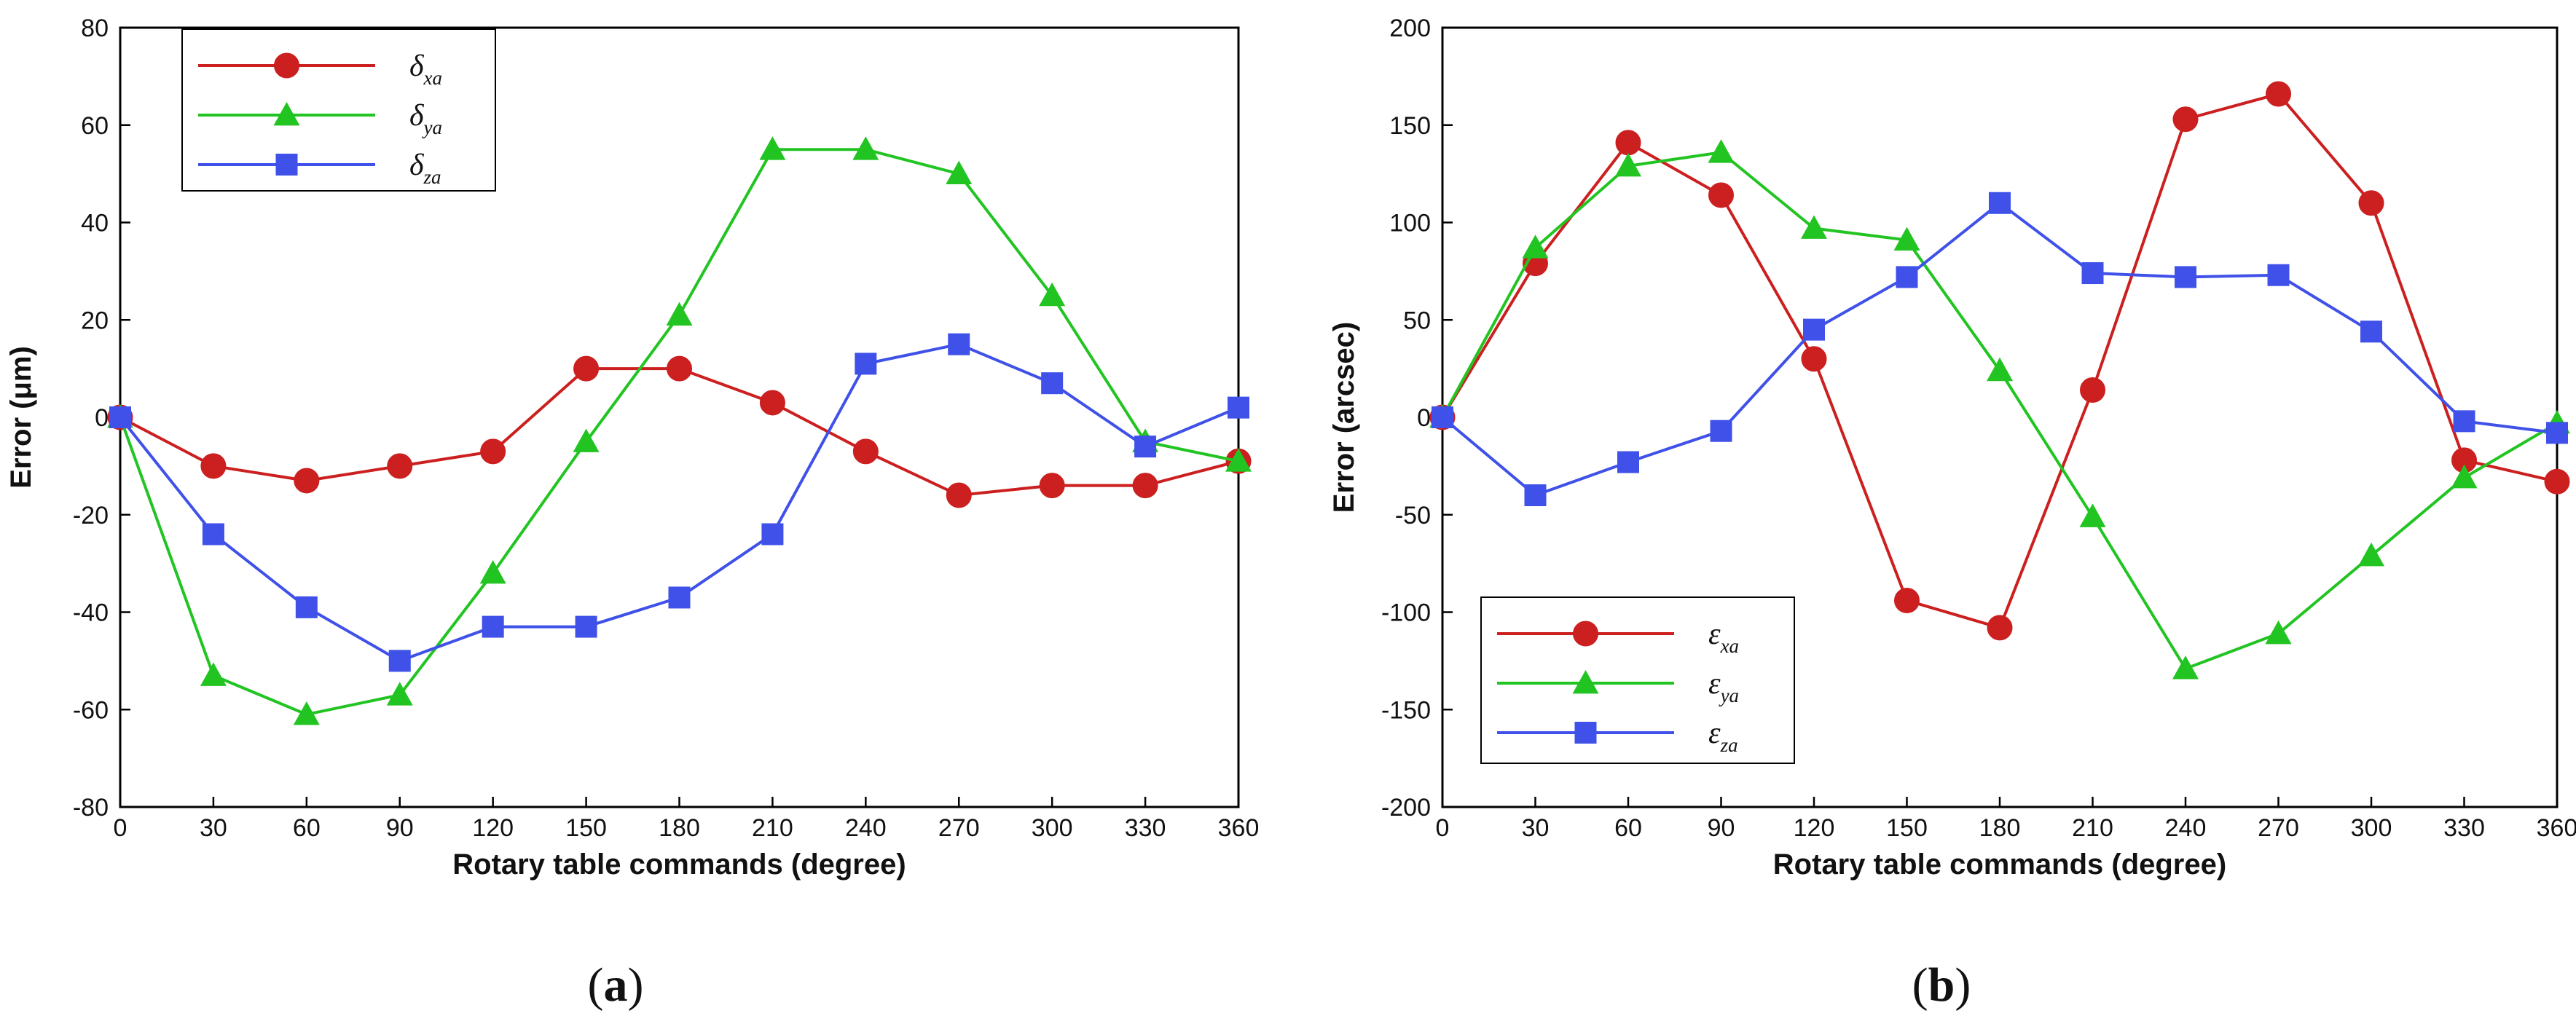 The image size is (2576, 1016). What do you see at coordinates (2000, 828) in the screenshot?
I see `x-tick-label: 180` at bounding box center [2000, 828].